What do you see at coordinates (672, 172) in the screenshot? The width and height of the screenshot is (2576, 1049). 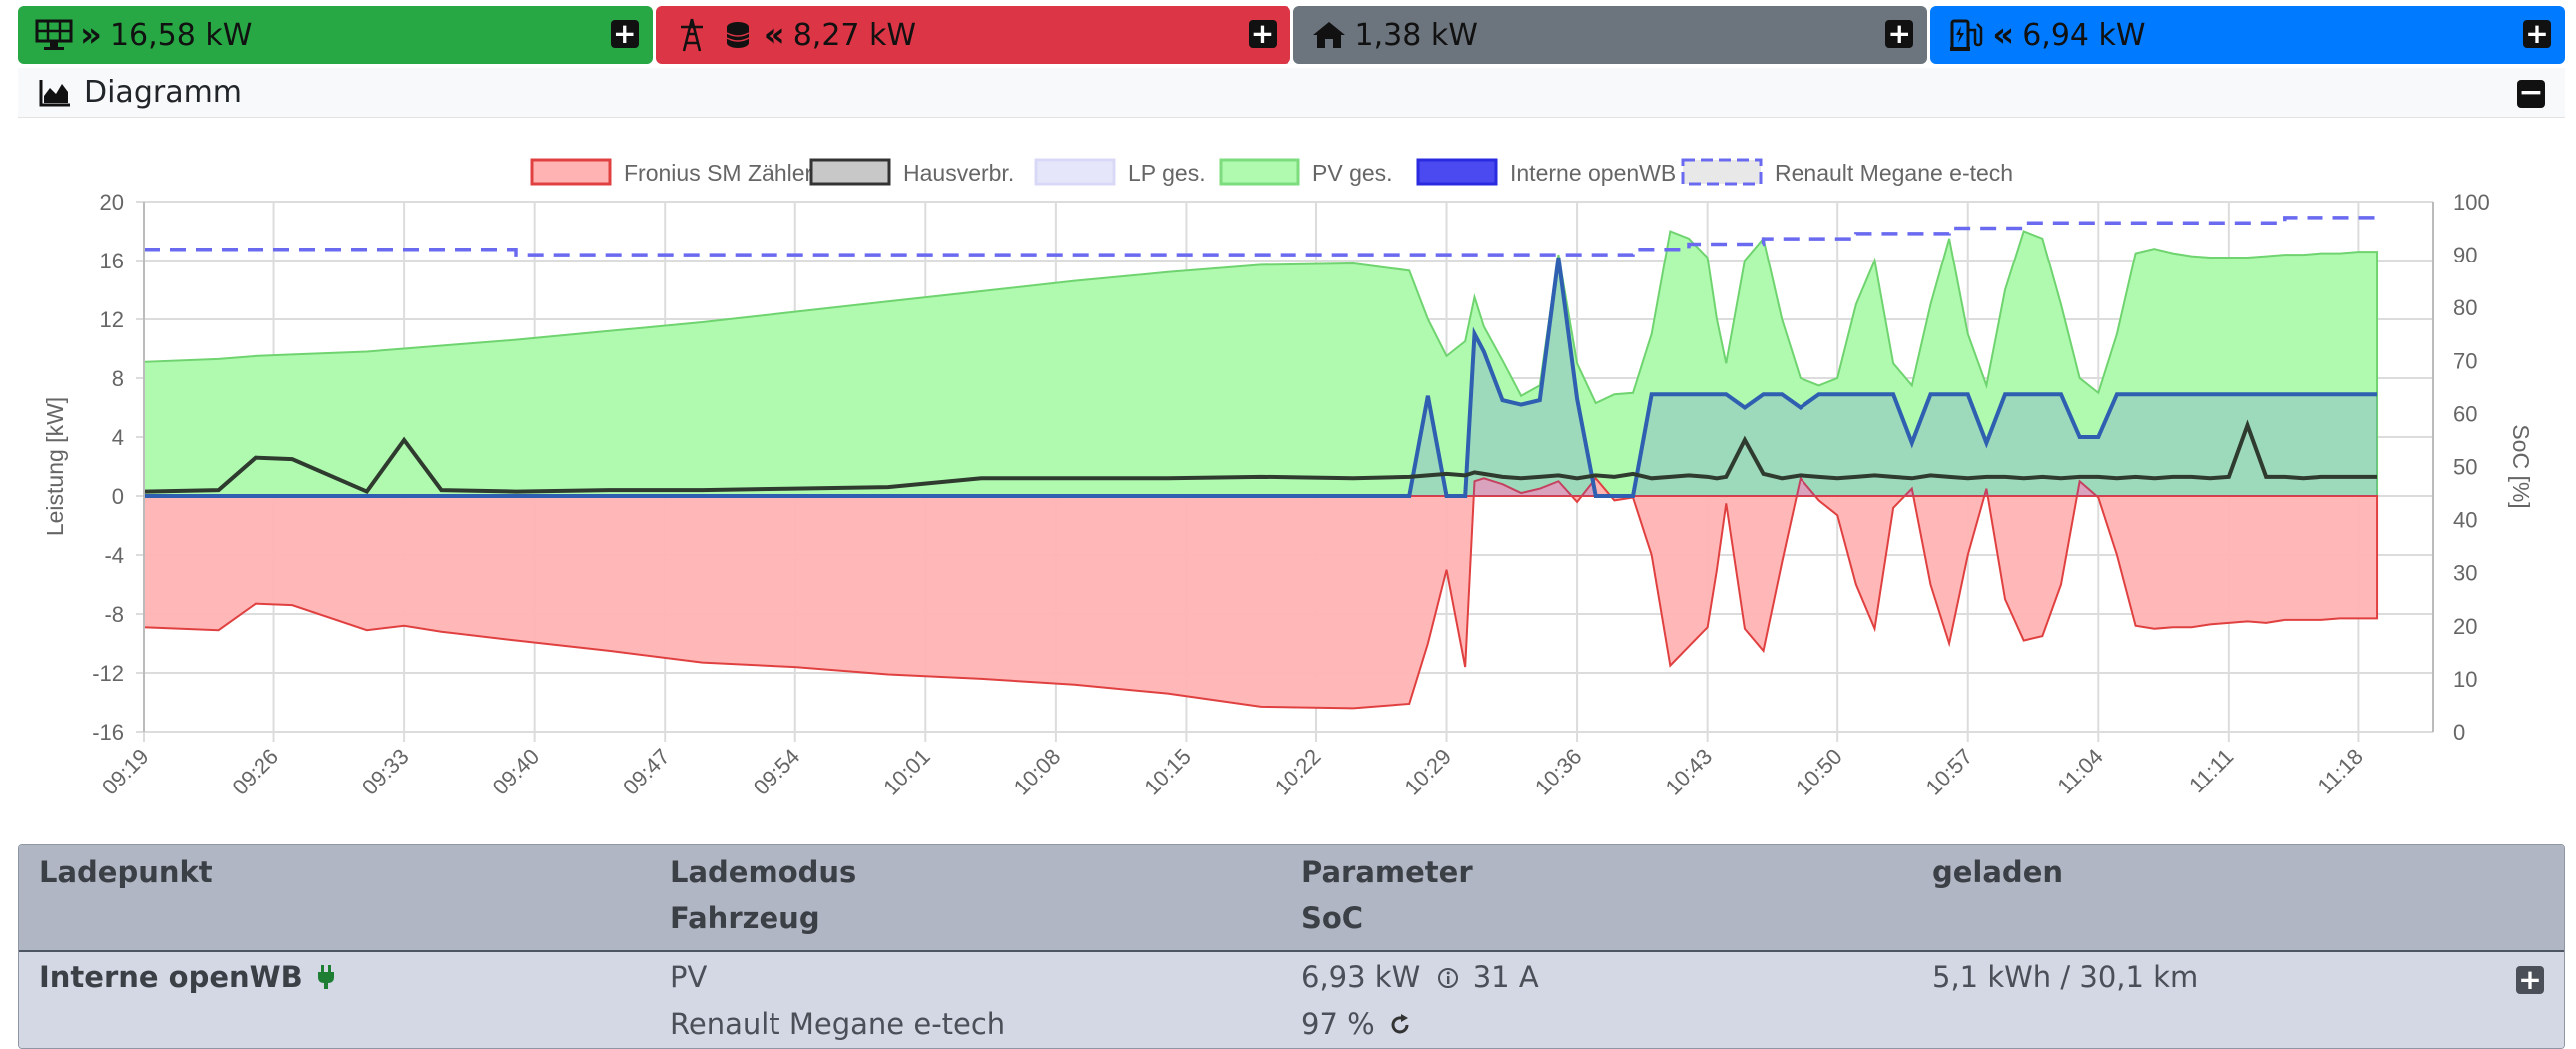 I see `legend-item: Fronius SM Zähler` at bounding box center [672, 172].